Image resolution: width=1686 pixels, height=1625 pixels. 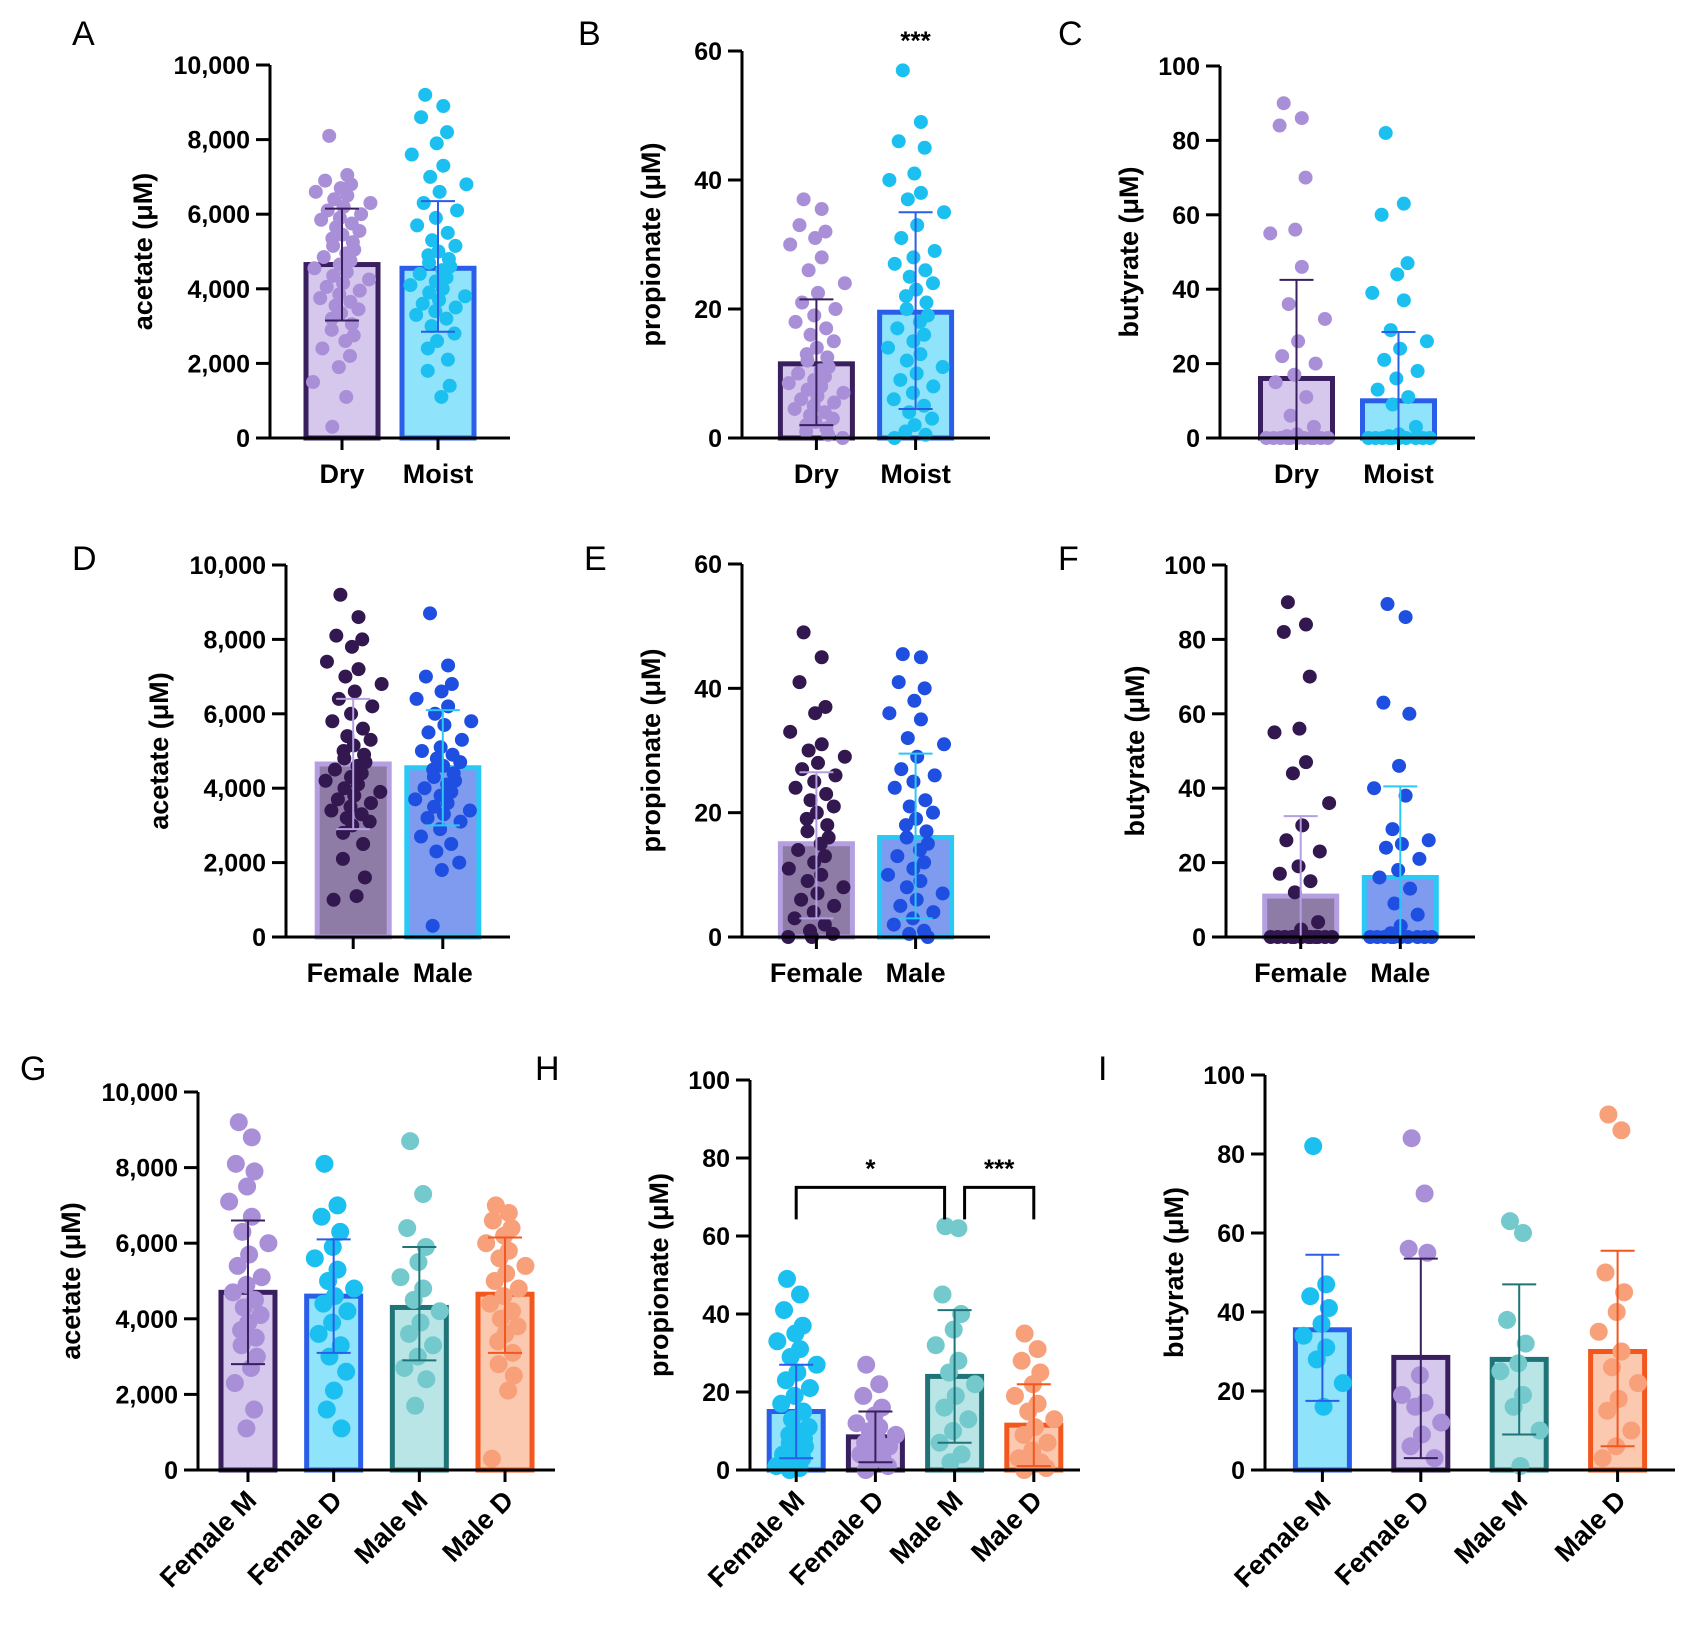 I want to click on series-female, so click(x=1301, y=769).